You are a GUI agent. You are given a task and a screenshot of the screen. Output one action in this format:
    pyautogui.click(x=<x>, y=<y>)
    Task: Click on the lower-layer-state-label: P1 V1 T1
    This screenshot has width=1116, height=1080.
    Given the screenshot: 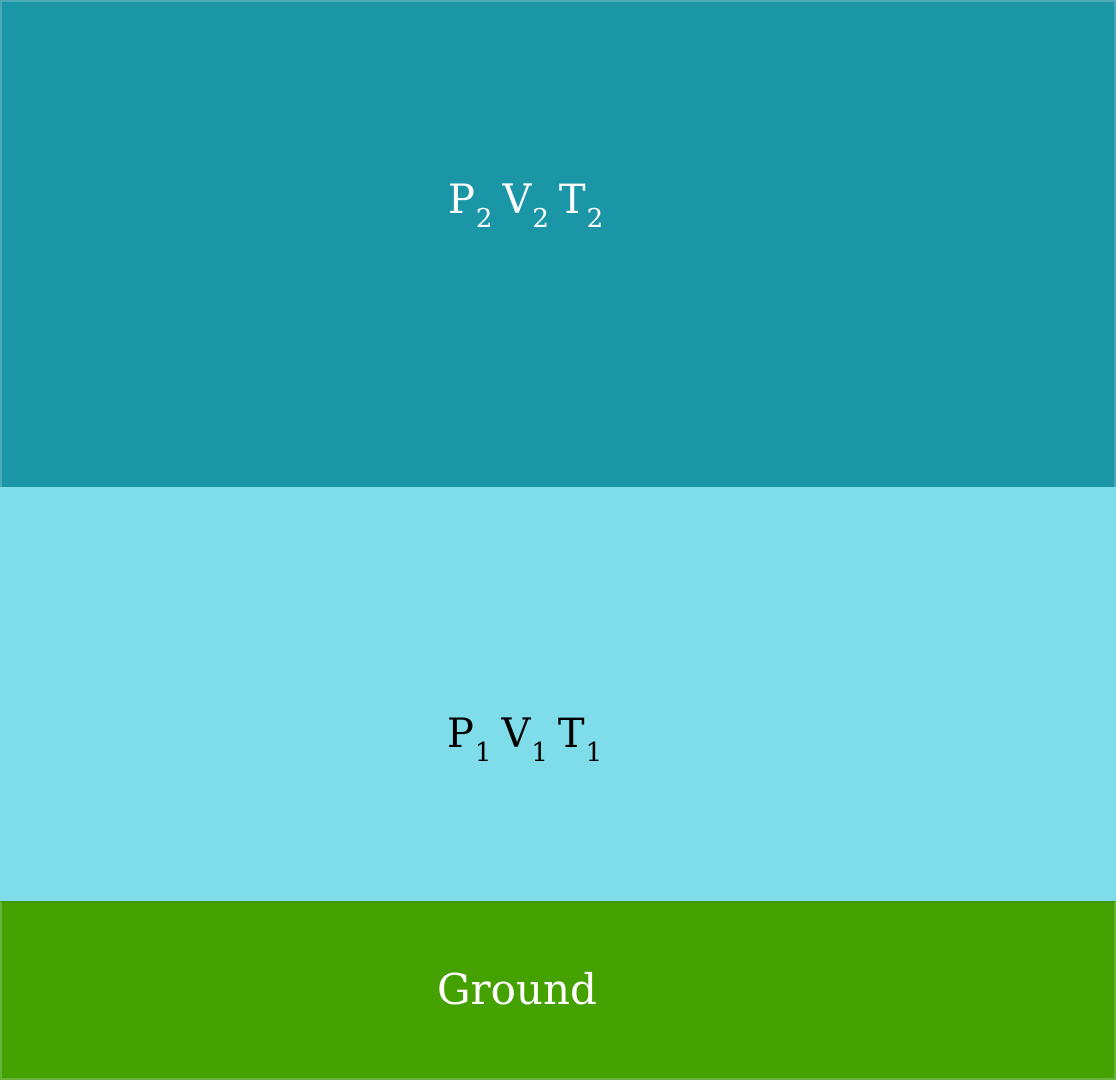 What is the action you would take?
    pyautogui.click(x=525, y=739)
    